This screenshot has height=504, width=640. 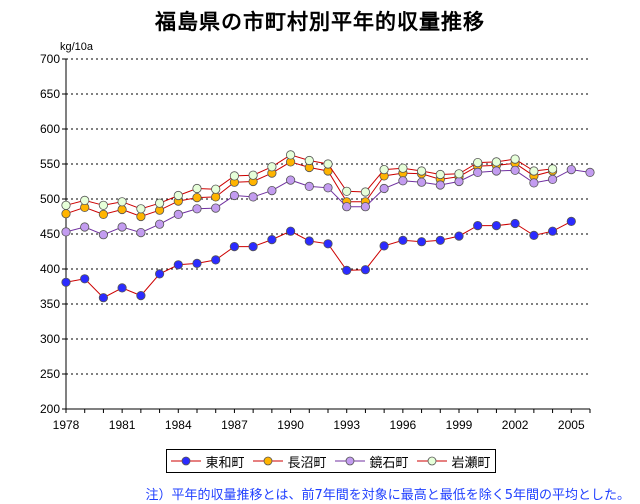 What do you see at coordinates (515, 425) in the screenshot?
I see `x-tick-label: 2002` at bounding box center [515, 425].